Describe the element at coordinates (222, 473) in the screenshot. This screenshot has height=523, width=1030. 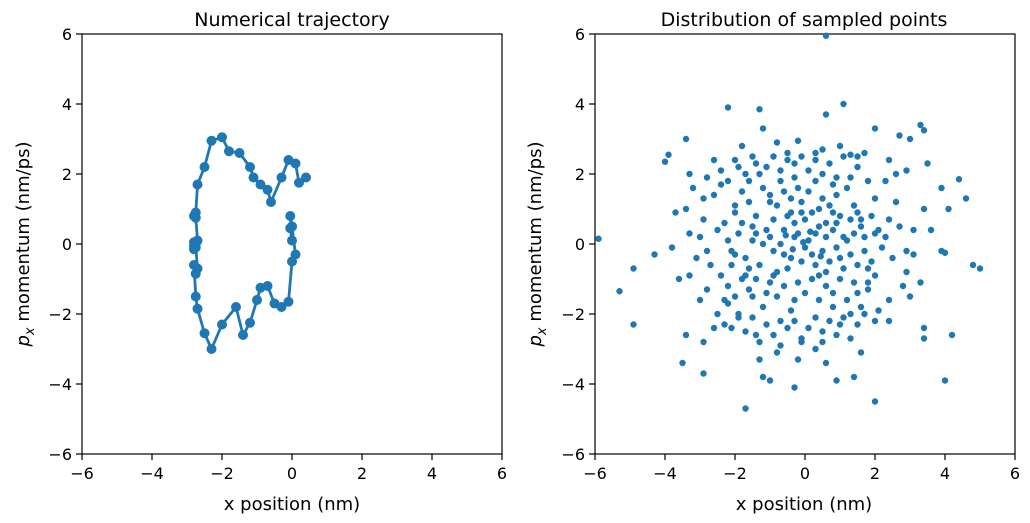
I see `trajectory-x-tick-label: −2` at that location.